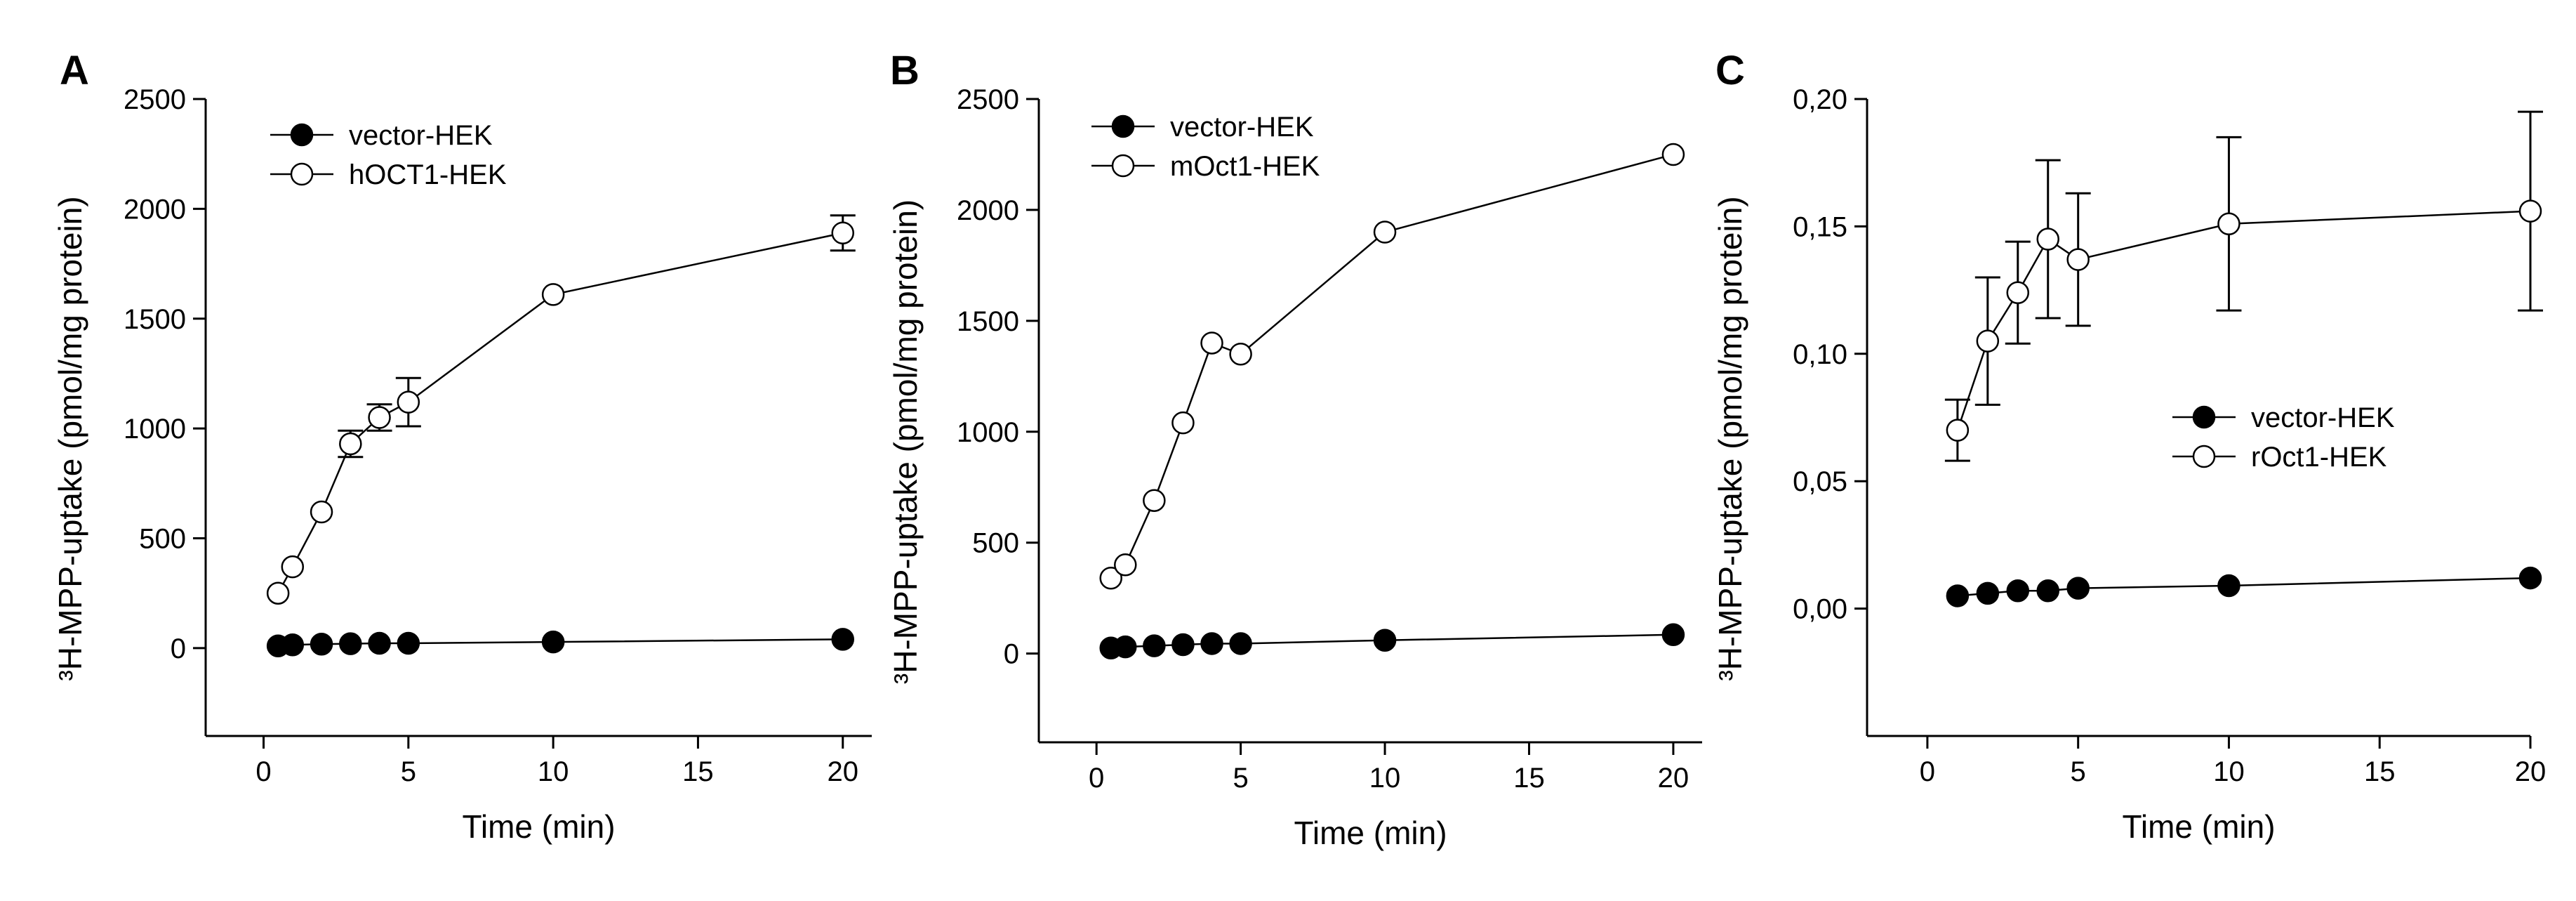 The width and height of the screenshot is (2576, 901). What do you see at coordinates (75, 70) in the screenshot?
I see `panel-label: A` at bounding box center [75, 70].